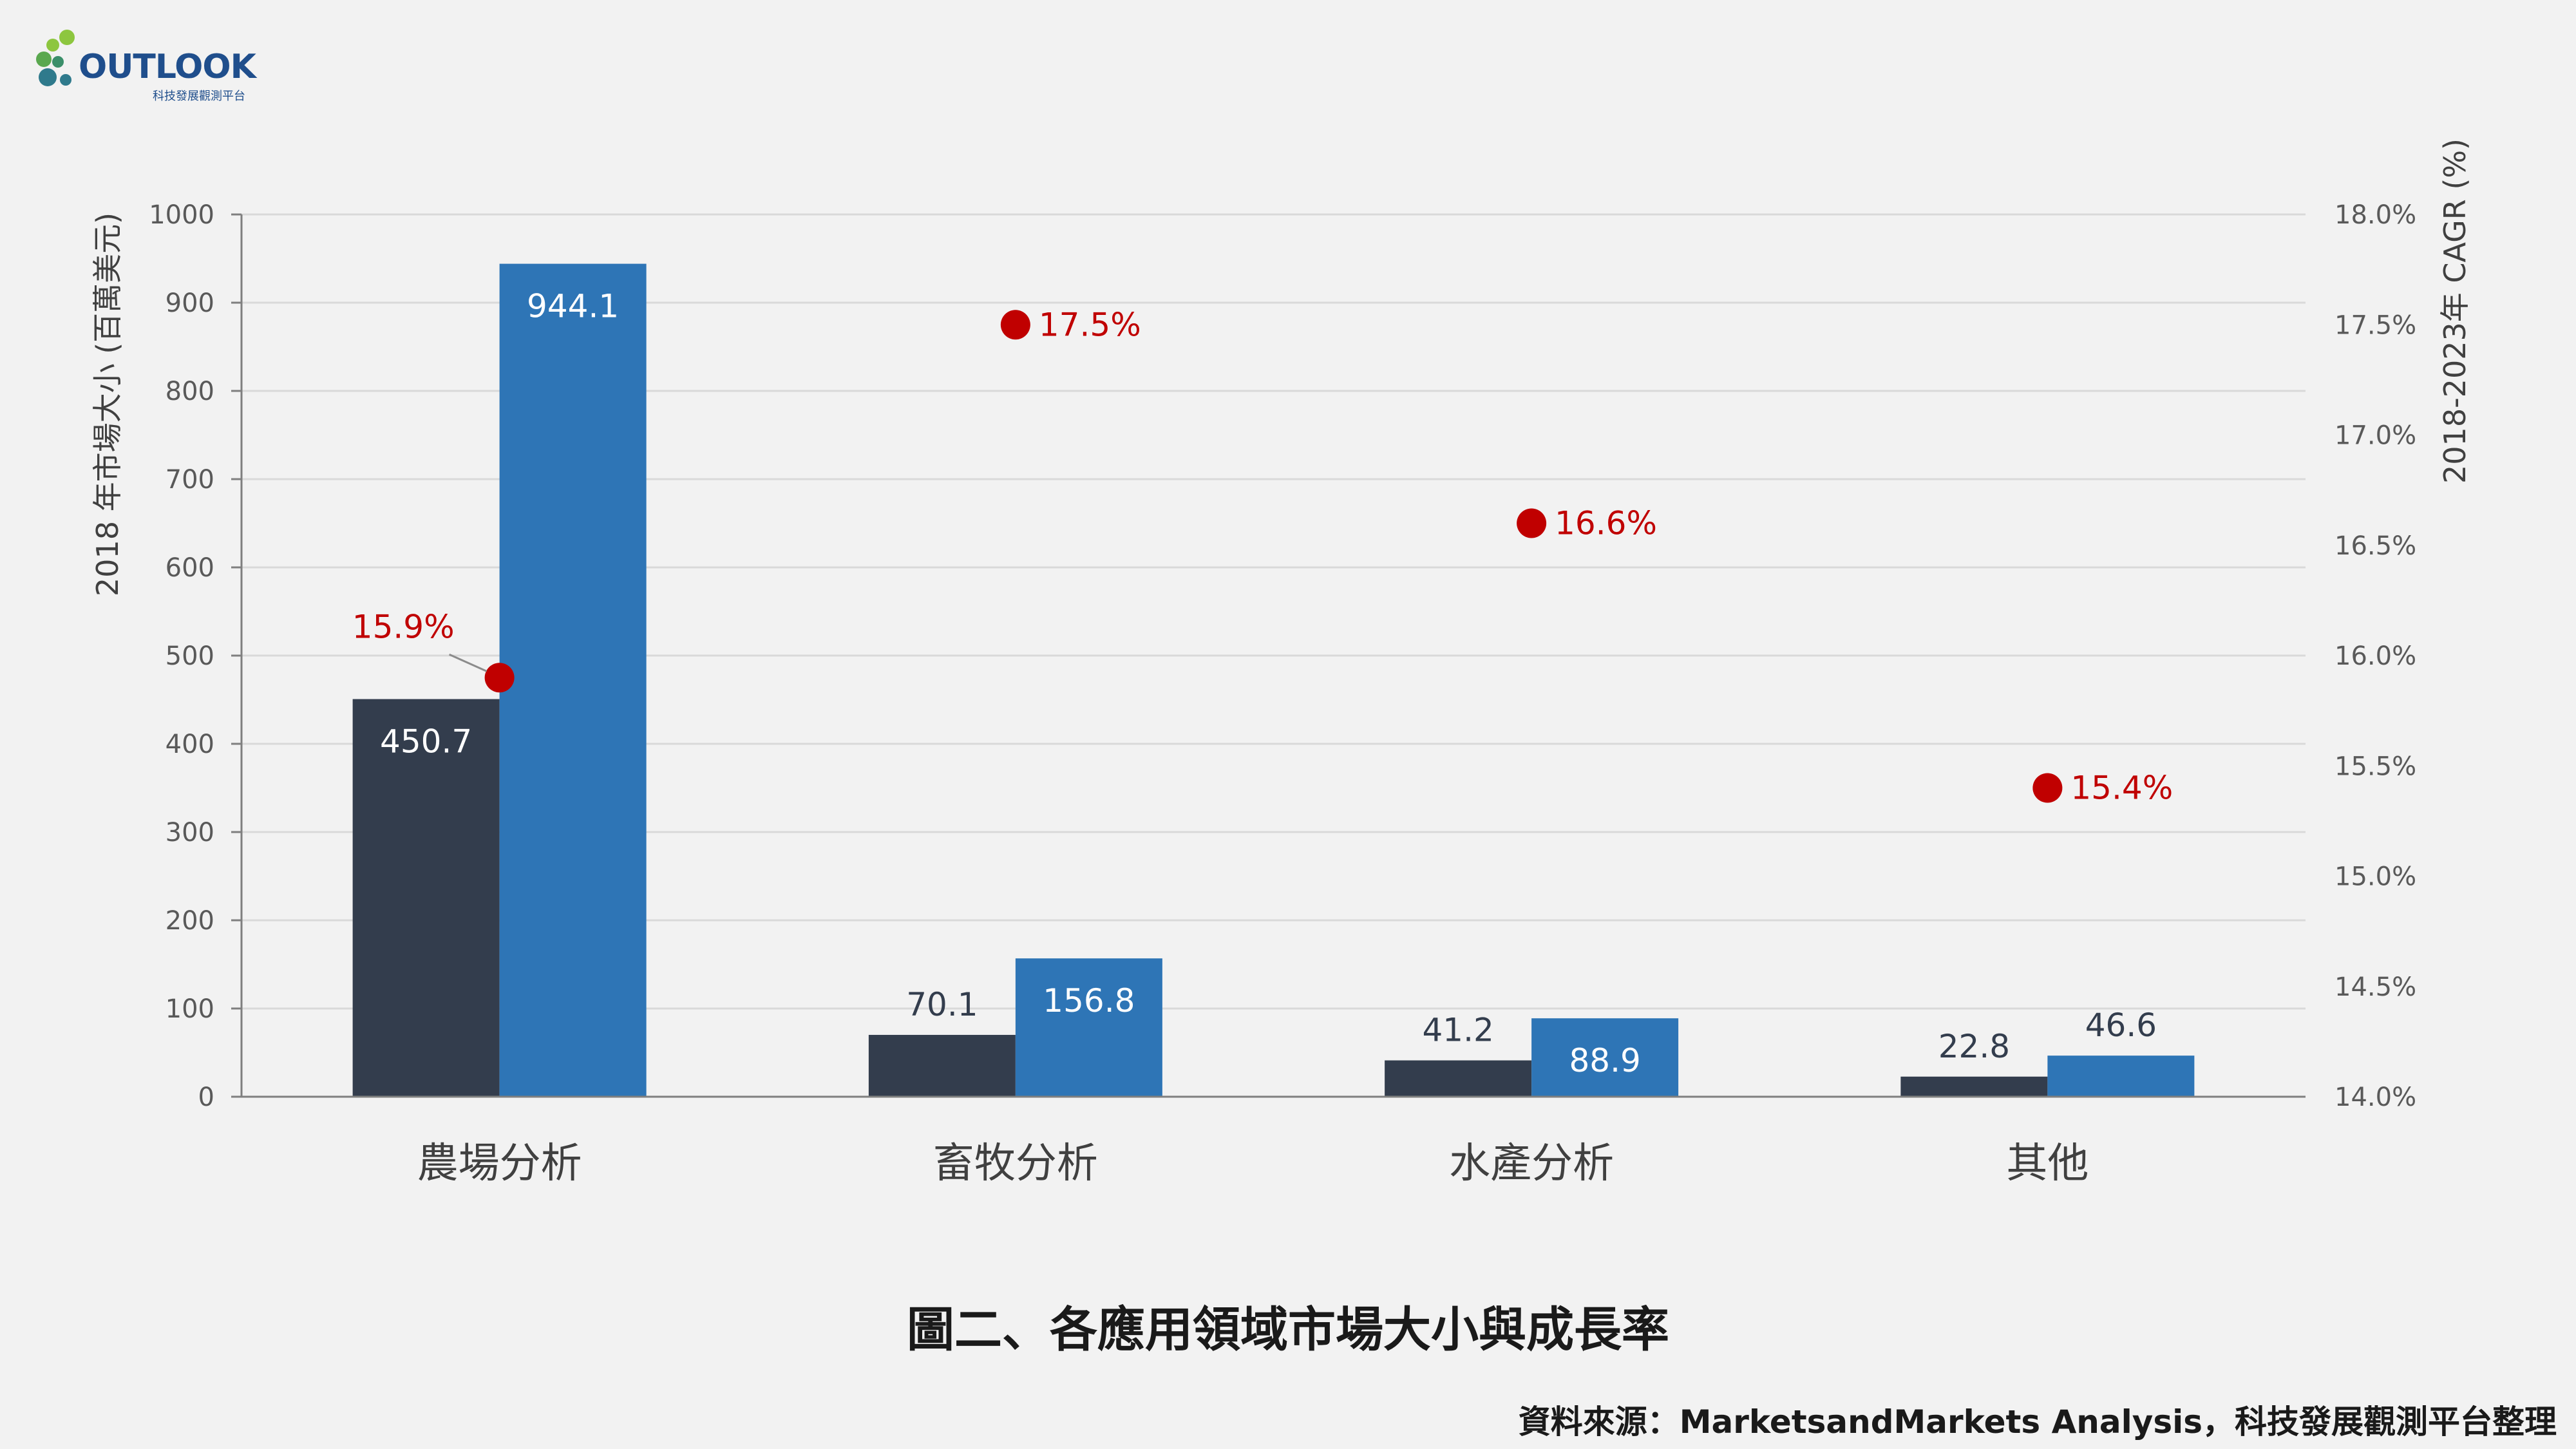 Image resolution: width=2576 pixels, height=1449 pixels. I want to click on category-label: 畜牧分析, so click(1015, 1164).